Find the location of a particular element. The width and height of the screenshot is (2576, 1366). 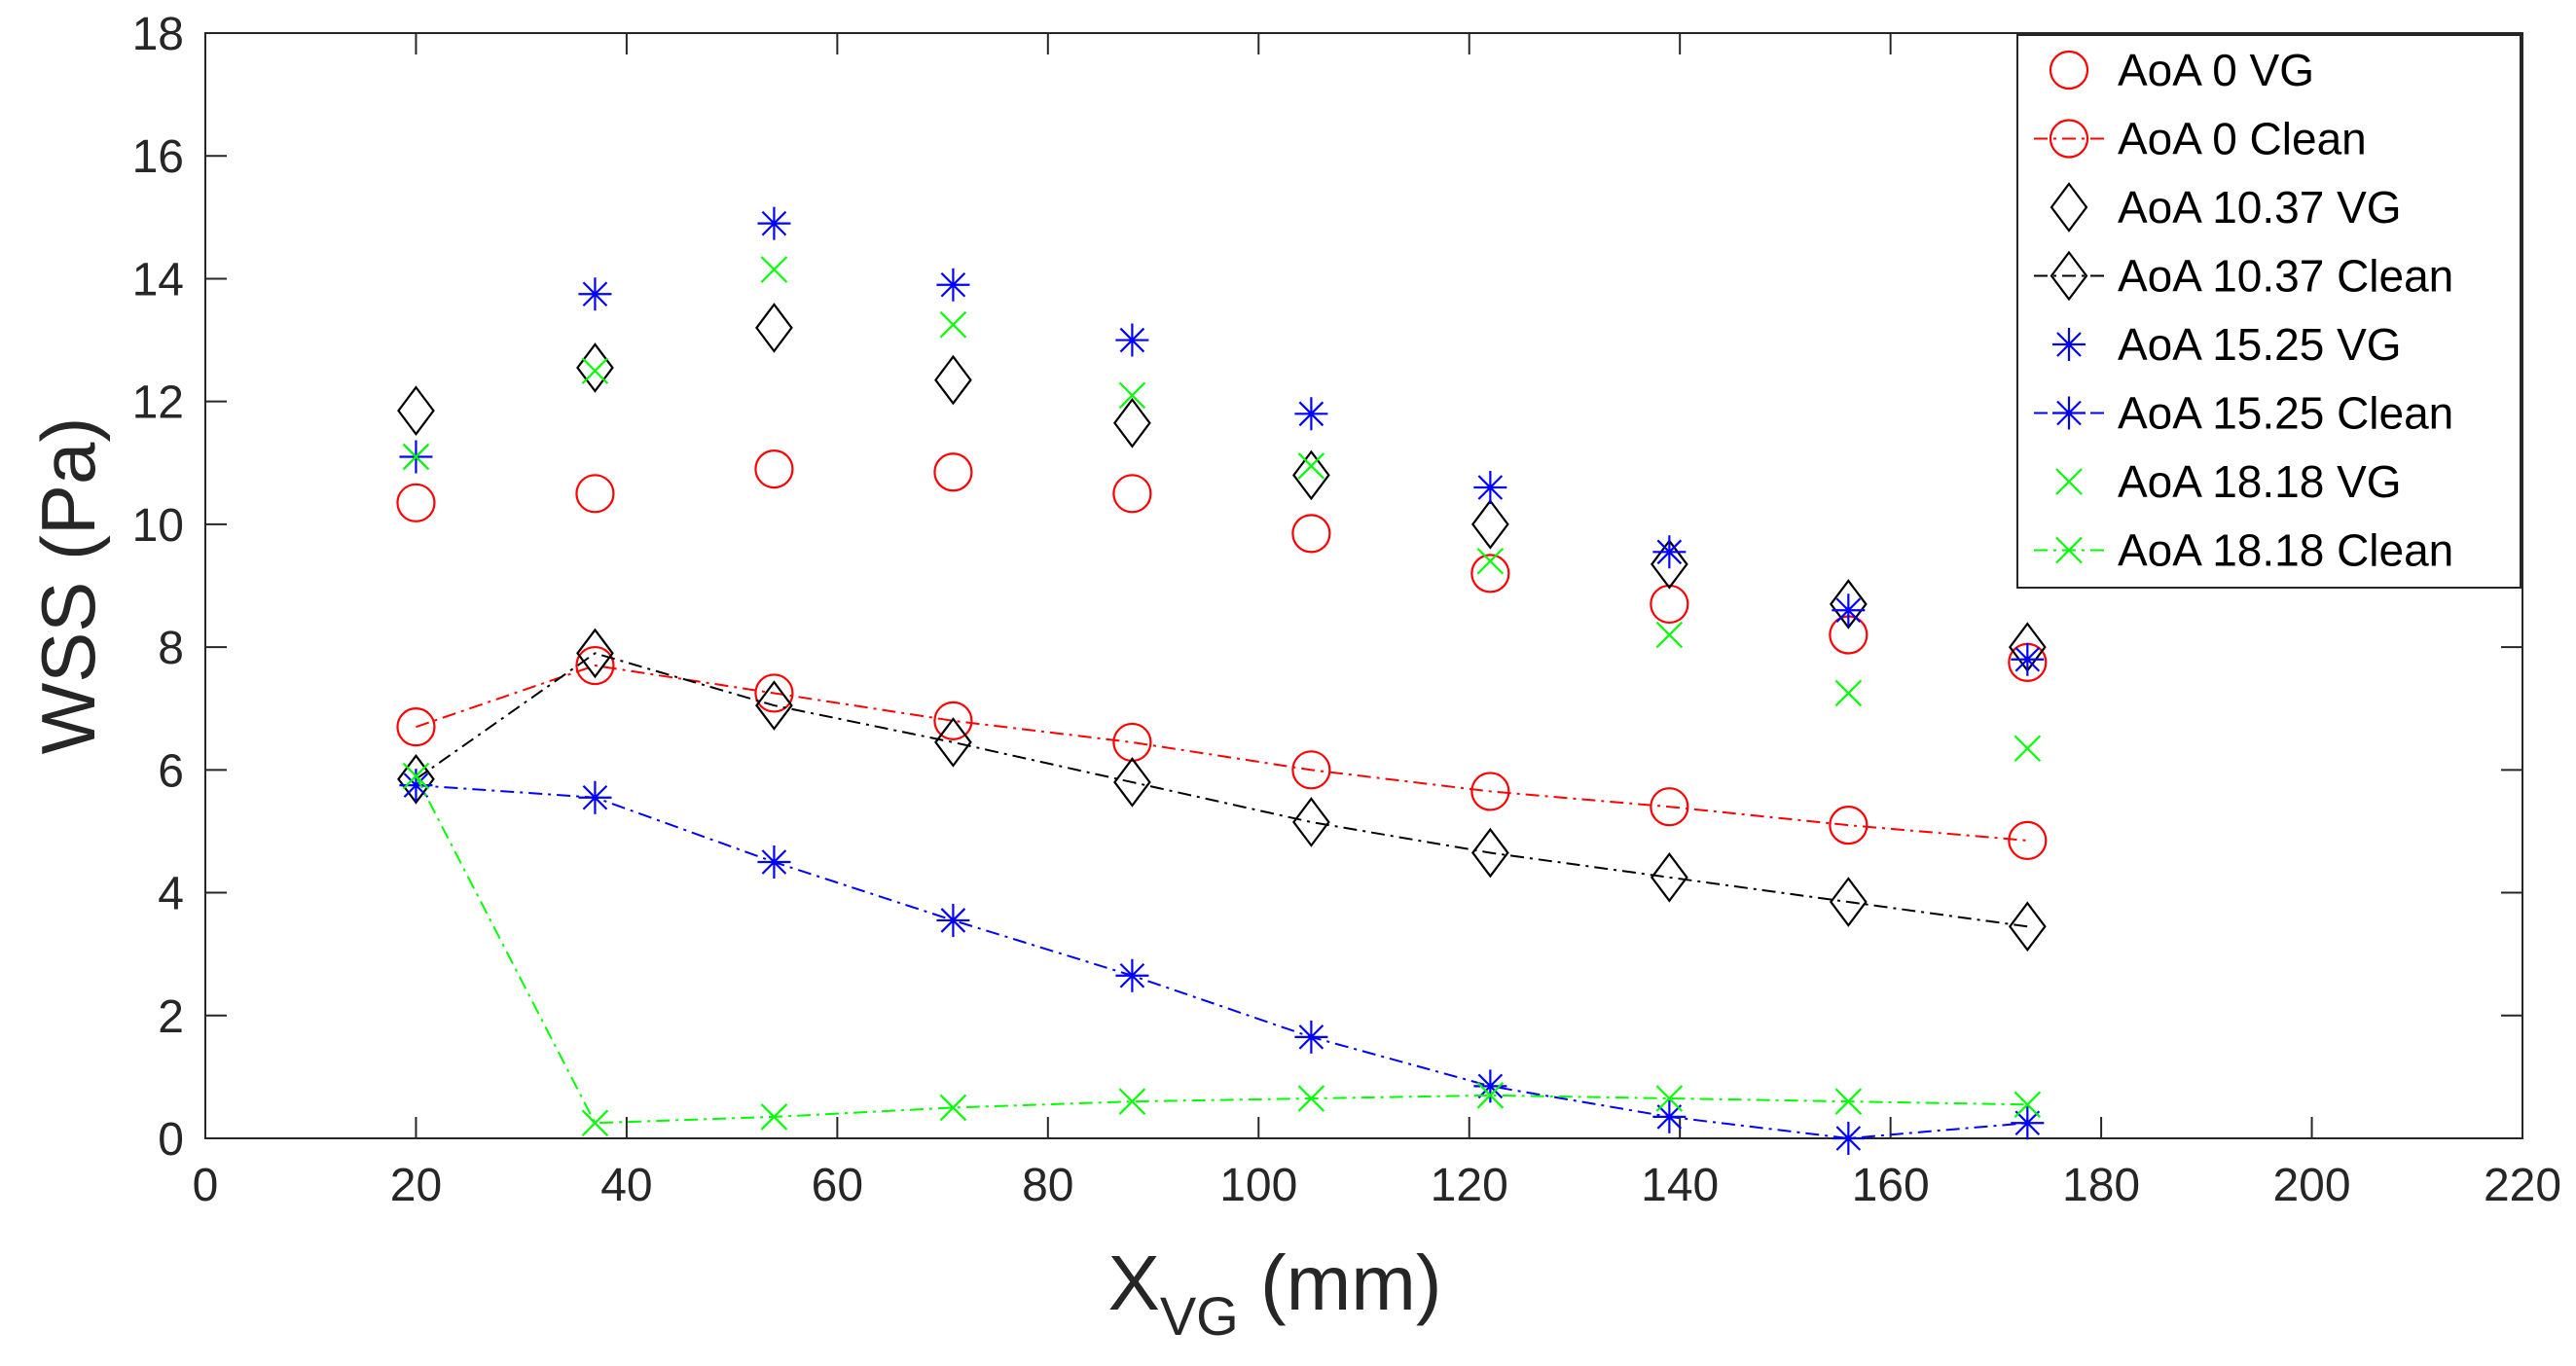

legend-label: AoA 0 Clean is located at coordinates (2242, 139).